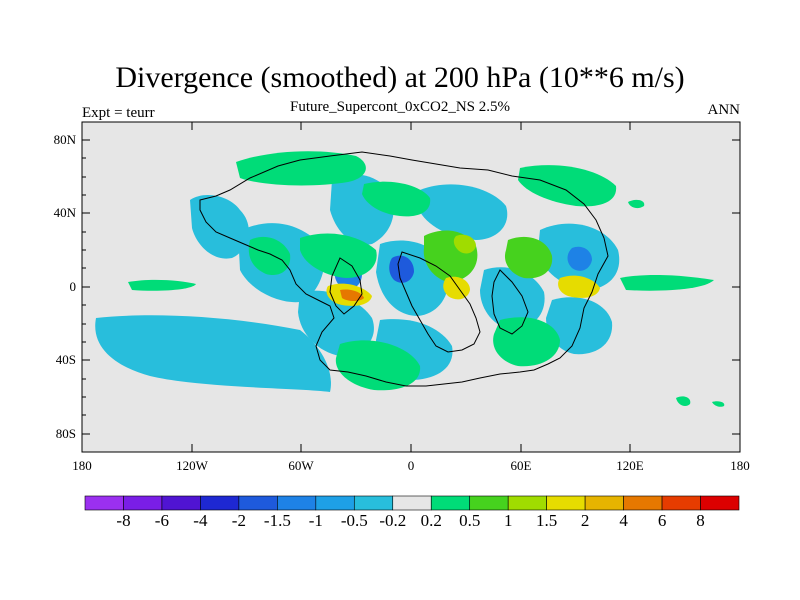 The height and width of the screenshot is (600, 800). I want to click on lat-label-80n: 80N, so click(64, 139).